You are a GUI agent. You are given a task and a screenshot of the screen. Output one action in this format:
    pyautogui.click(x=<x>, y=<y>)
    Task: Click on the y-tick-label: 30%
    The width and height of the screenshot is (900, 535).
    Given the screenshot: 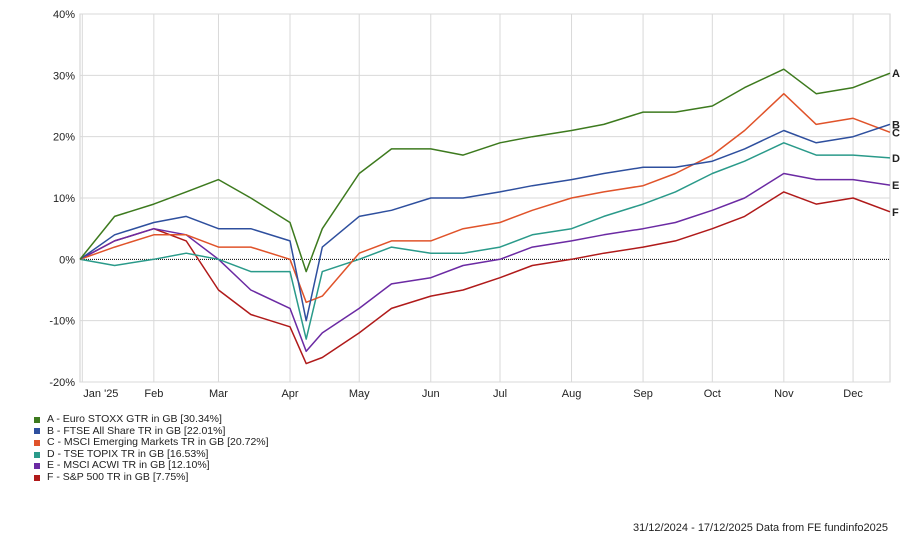 What is the action you would take?
    pyautogui.click(x=64, y=76)
    